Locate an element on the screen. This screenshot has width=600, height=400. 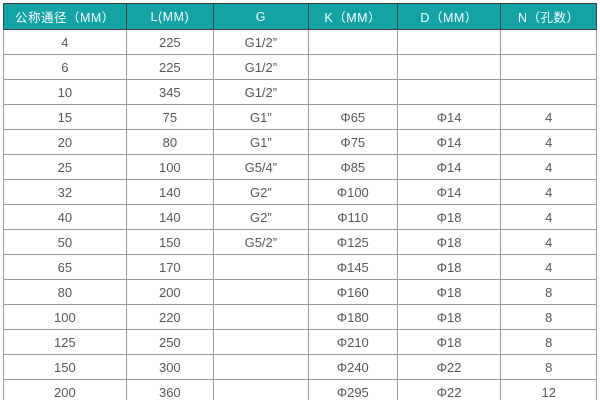
table-cell: G5/4” is located at coordinates (260, 167).